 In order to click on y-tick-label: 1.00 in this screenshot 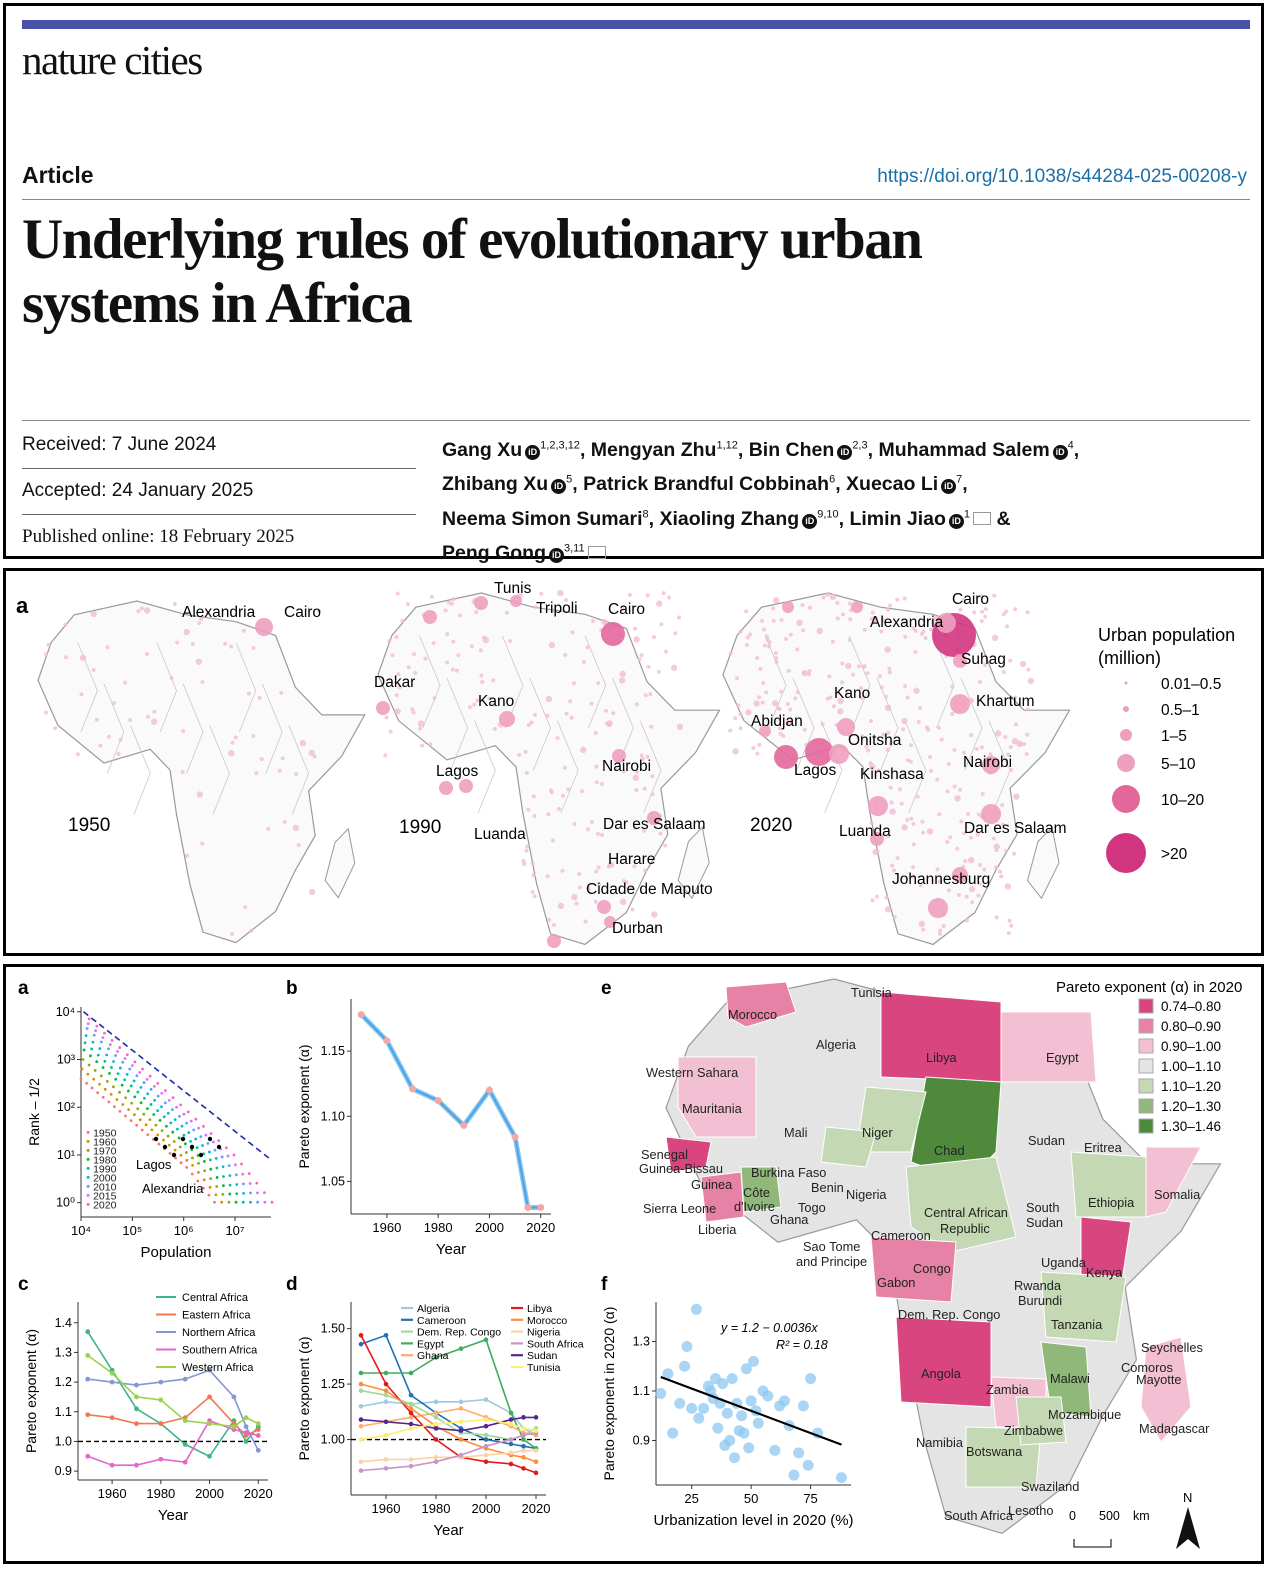, I will do `click(333, 1440)`.